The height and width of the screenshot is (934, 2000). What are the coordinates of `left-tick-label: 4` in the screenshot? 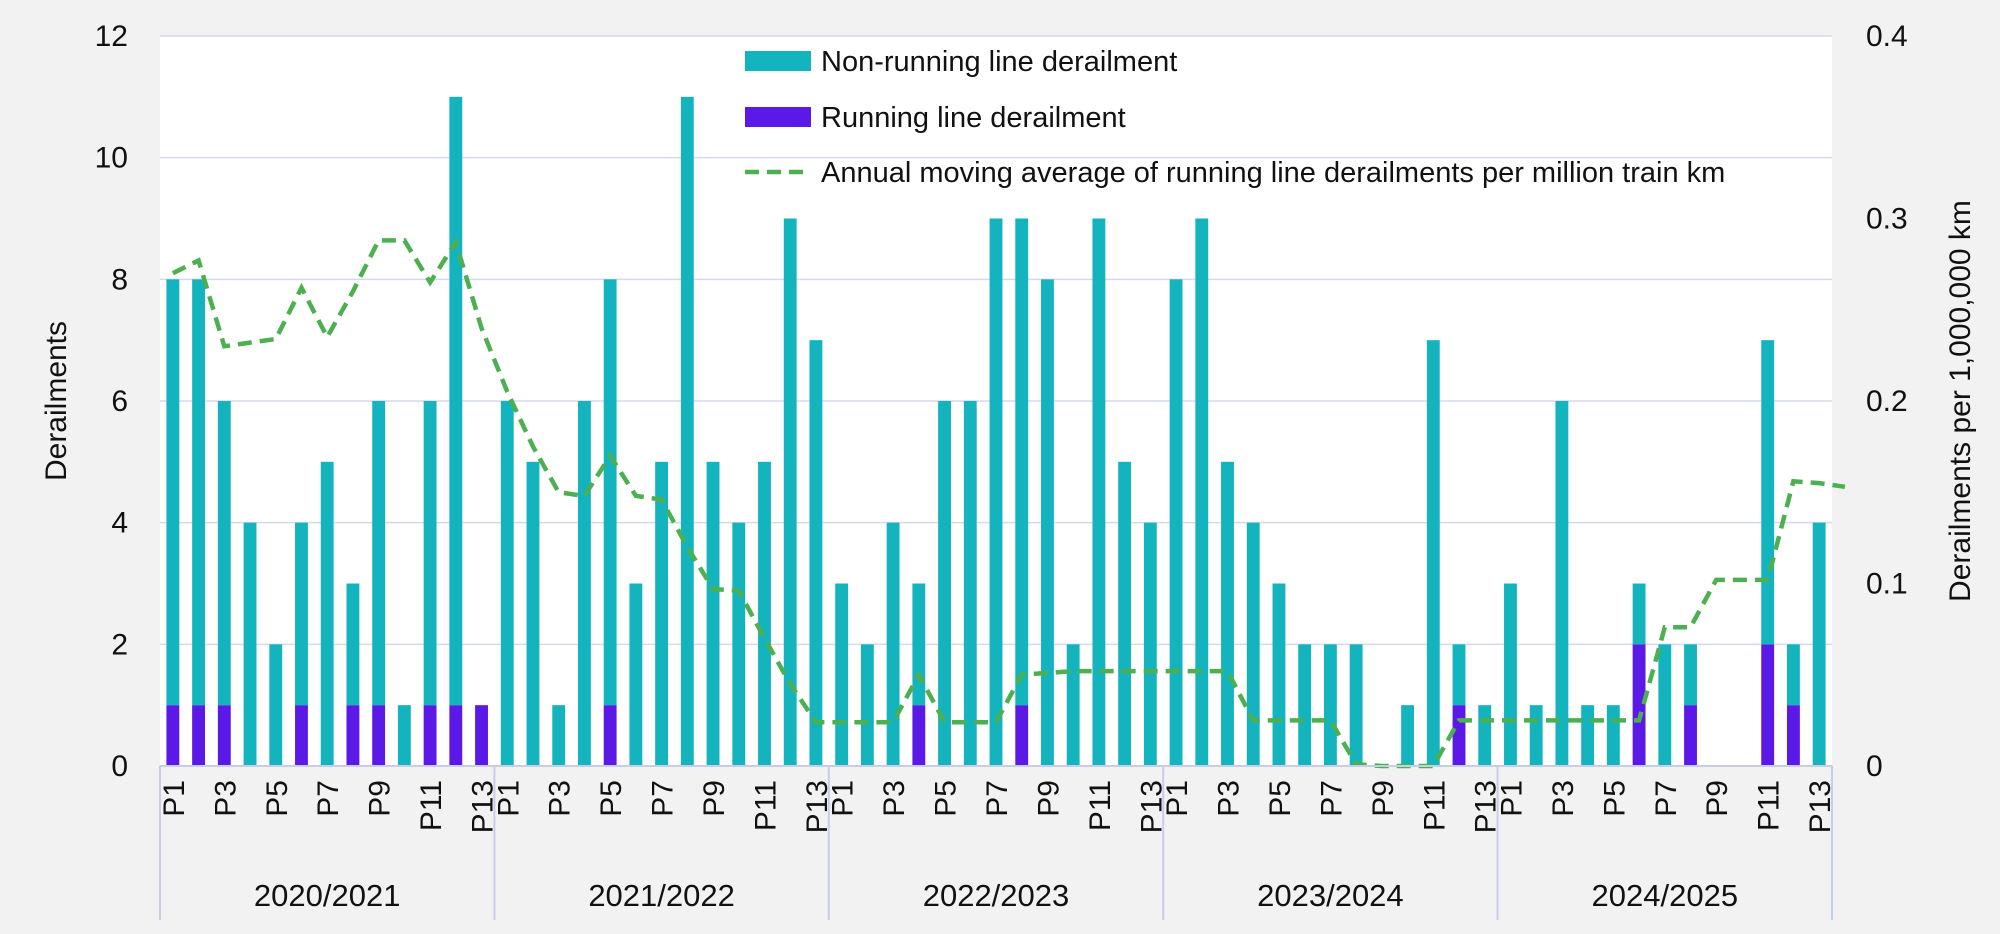 It's located at (119, 523).